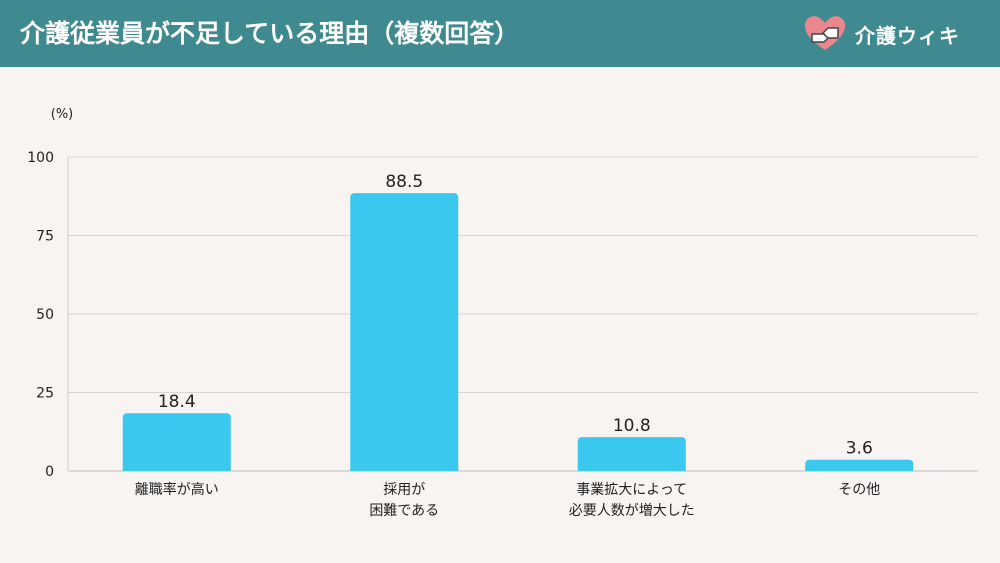 The height and width of the screenshot is (563, 1000). Describe the element at coordinates (177, 402) in the screenshot. I see `data-label: 18.4` at that location.